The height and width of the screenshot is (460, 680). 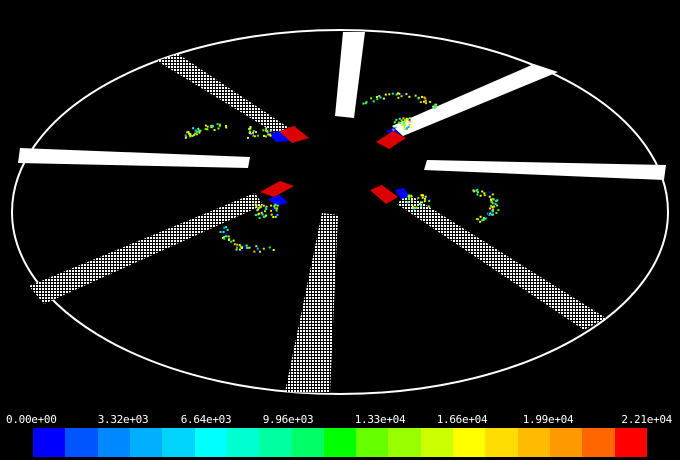 I want to click on legend-tick-label: 3.32e+03, so click(x=123, y=419).